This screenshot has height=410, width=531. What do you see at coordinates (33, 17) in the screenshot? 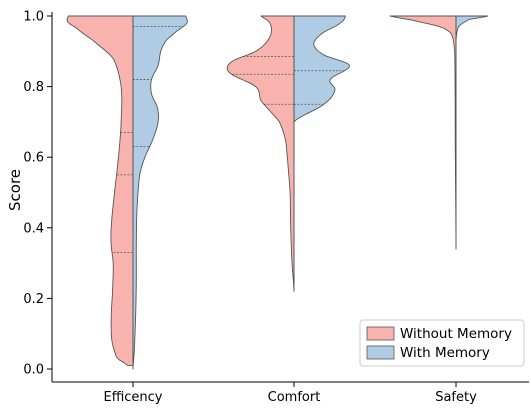
I see `y-tick-label: 1.0` at bounding box center [33, 17].